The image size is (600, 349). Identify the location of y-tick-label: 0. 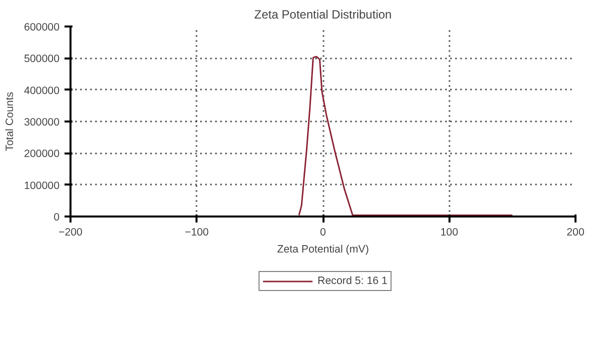
(57, 218).